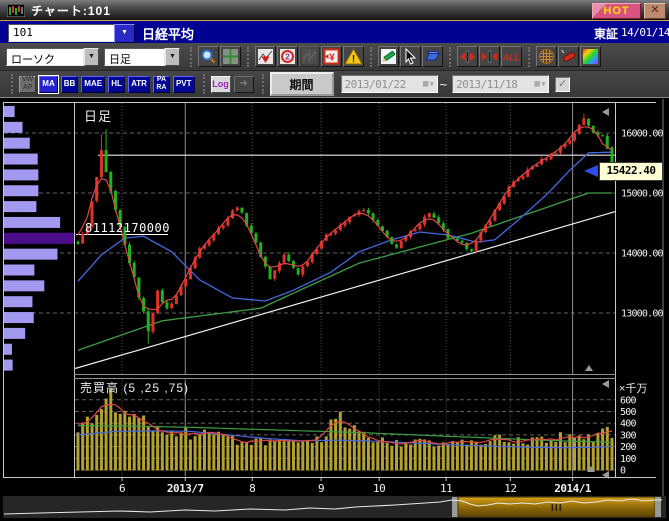 The width and height of the screenshot is (669, 521). Describe the element at coordinates (139, 84) in the screenshot. I see `indicator-button-atr: ATR` at that location.